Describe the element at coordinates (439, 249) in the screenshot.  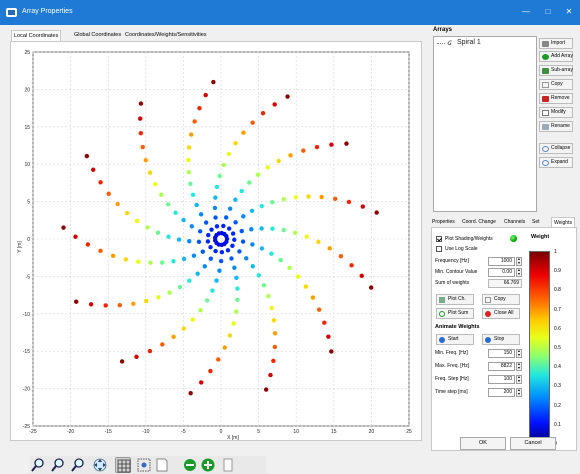
I see `use-log-scale-checkbox` at that location.